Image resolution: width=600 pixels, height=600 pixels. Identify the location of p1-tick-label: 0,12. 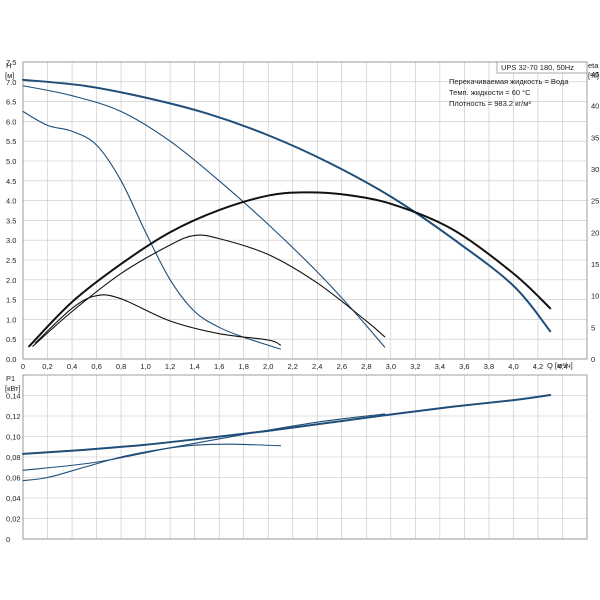
(13, 416).